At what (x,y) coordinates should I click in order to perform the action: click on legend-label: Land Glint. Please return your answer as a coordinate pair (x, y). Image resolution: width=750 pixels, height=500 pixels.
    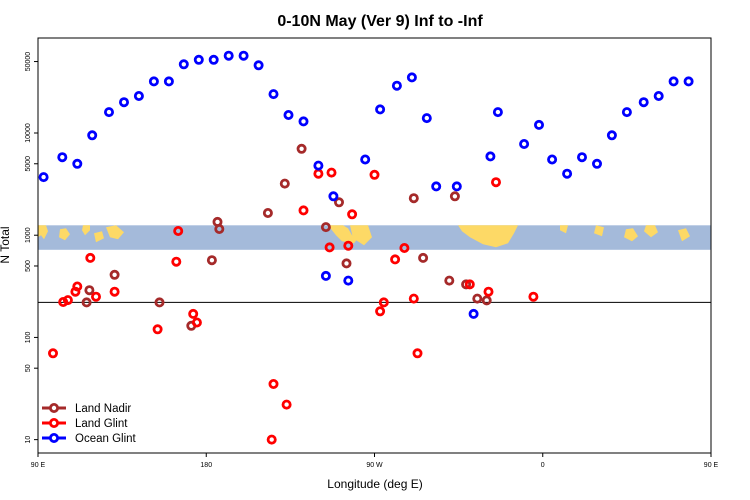
    Looking at the image, I should click on (101, 424).